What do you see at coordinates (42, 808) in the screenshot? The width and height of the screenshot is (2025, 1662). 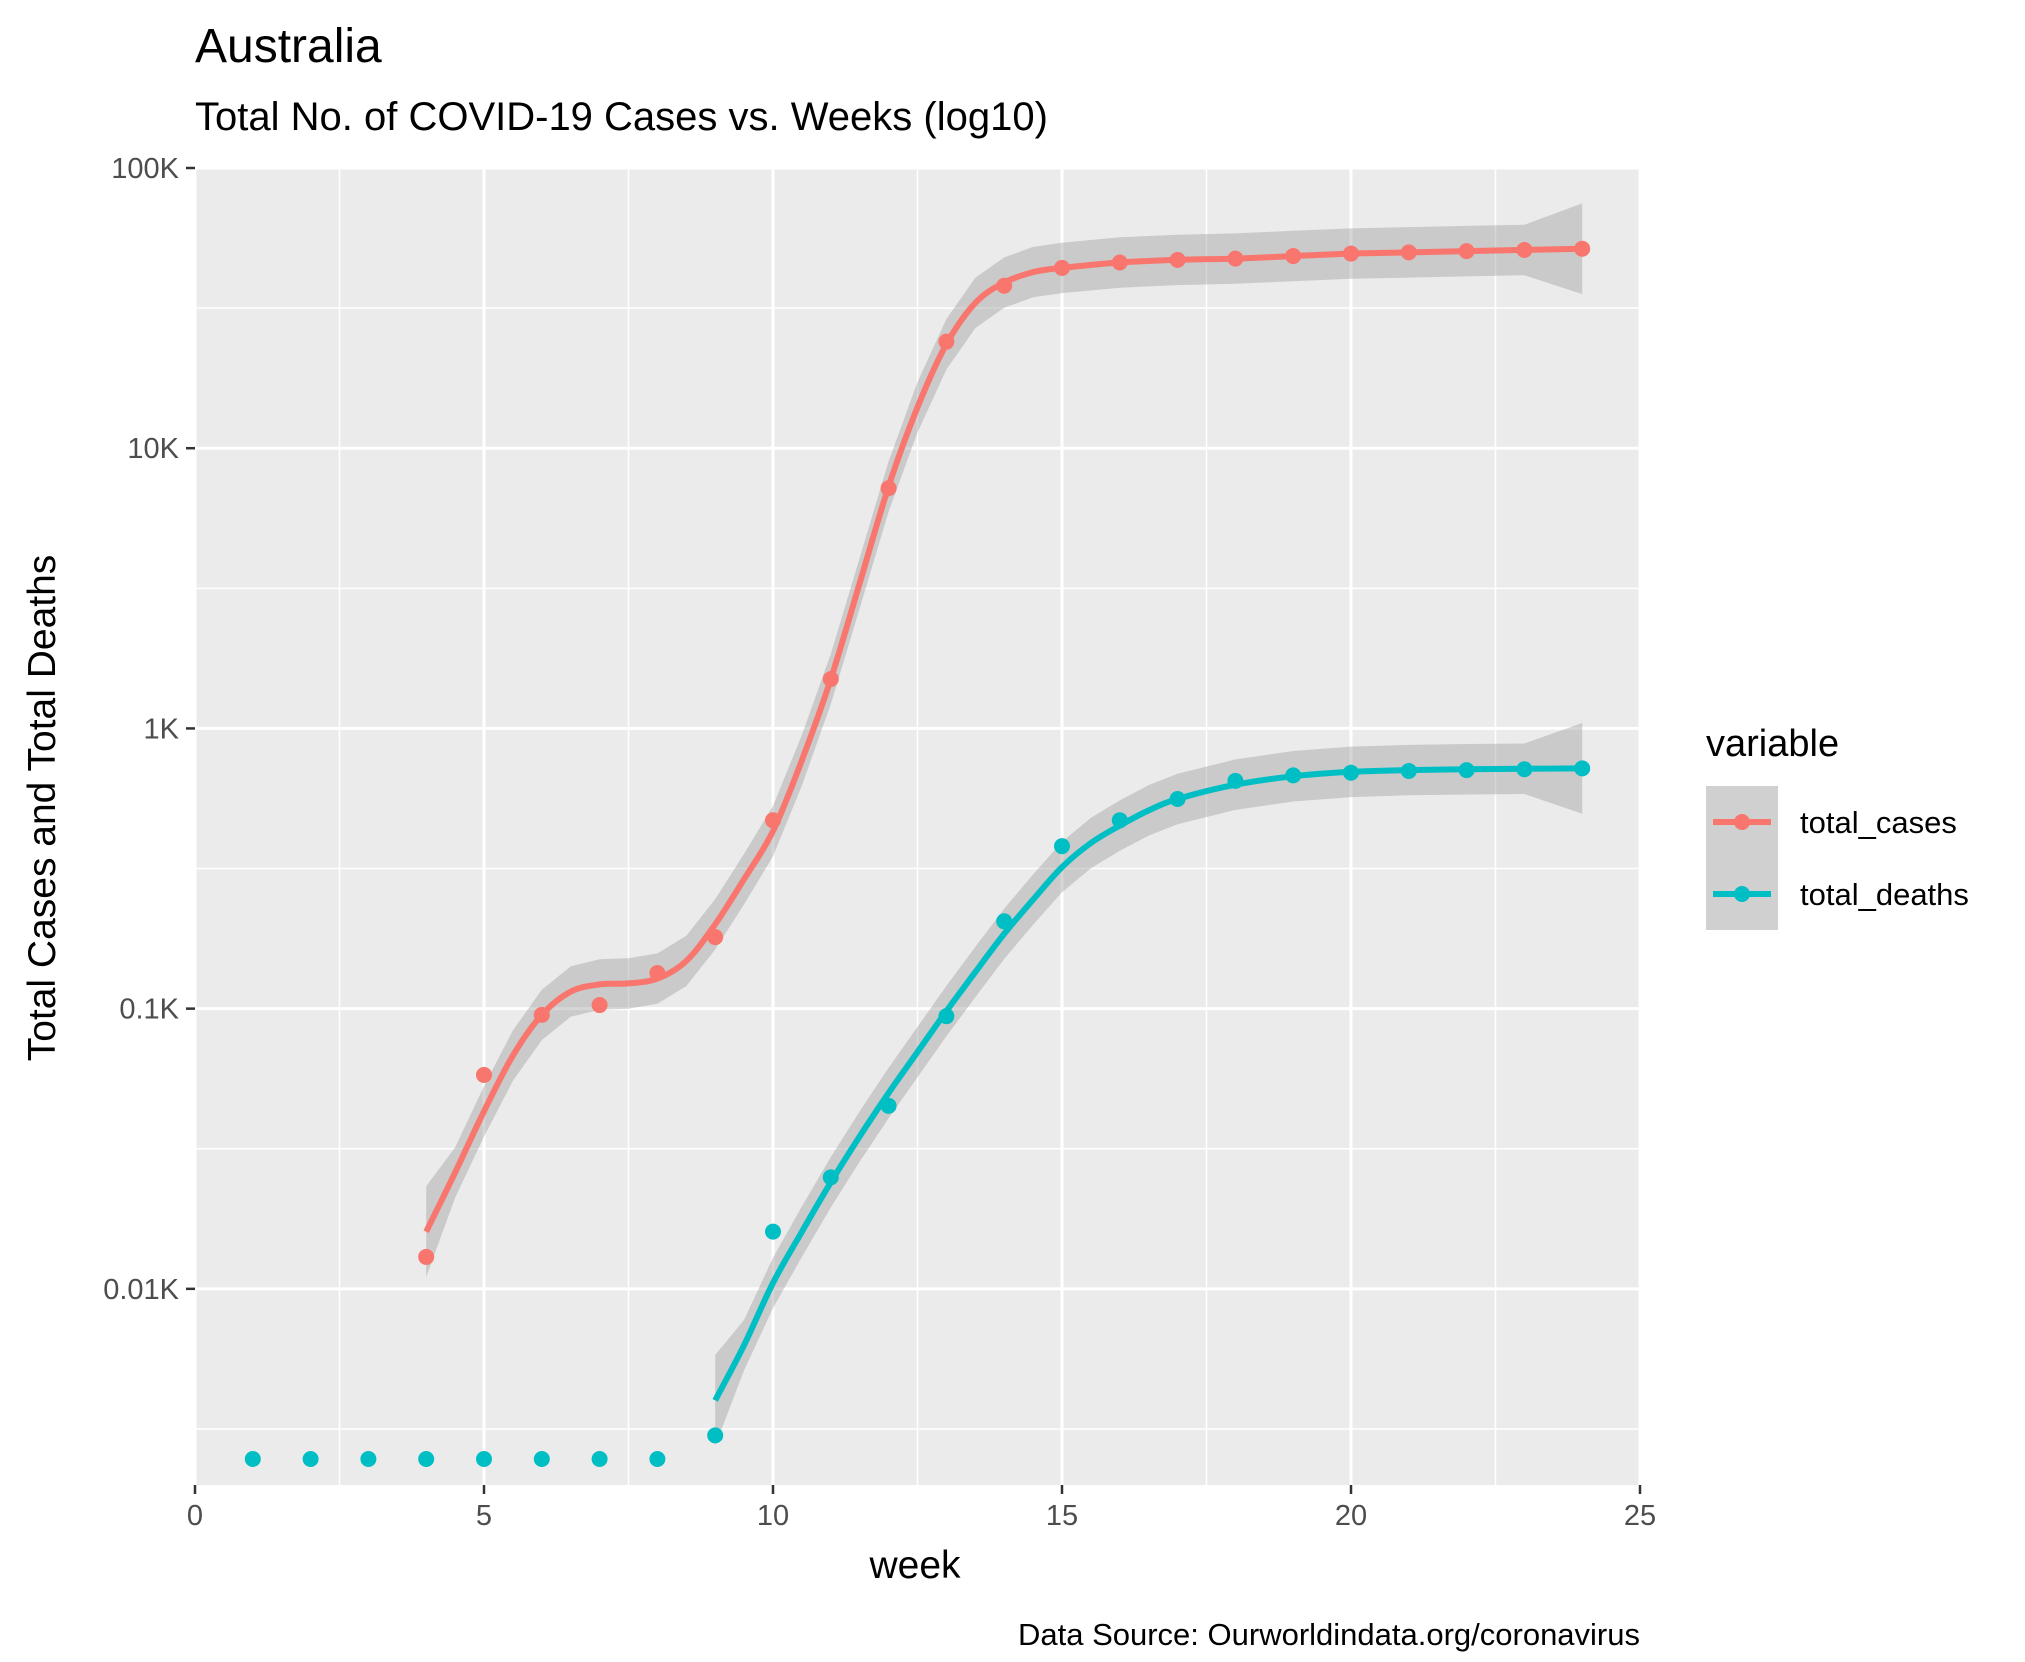 I see `y-axis-title: Total Cases and Total Deaths` at bounding box center [42, 808].